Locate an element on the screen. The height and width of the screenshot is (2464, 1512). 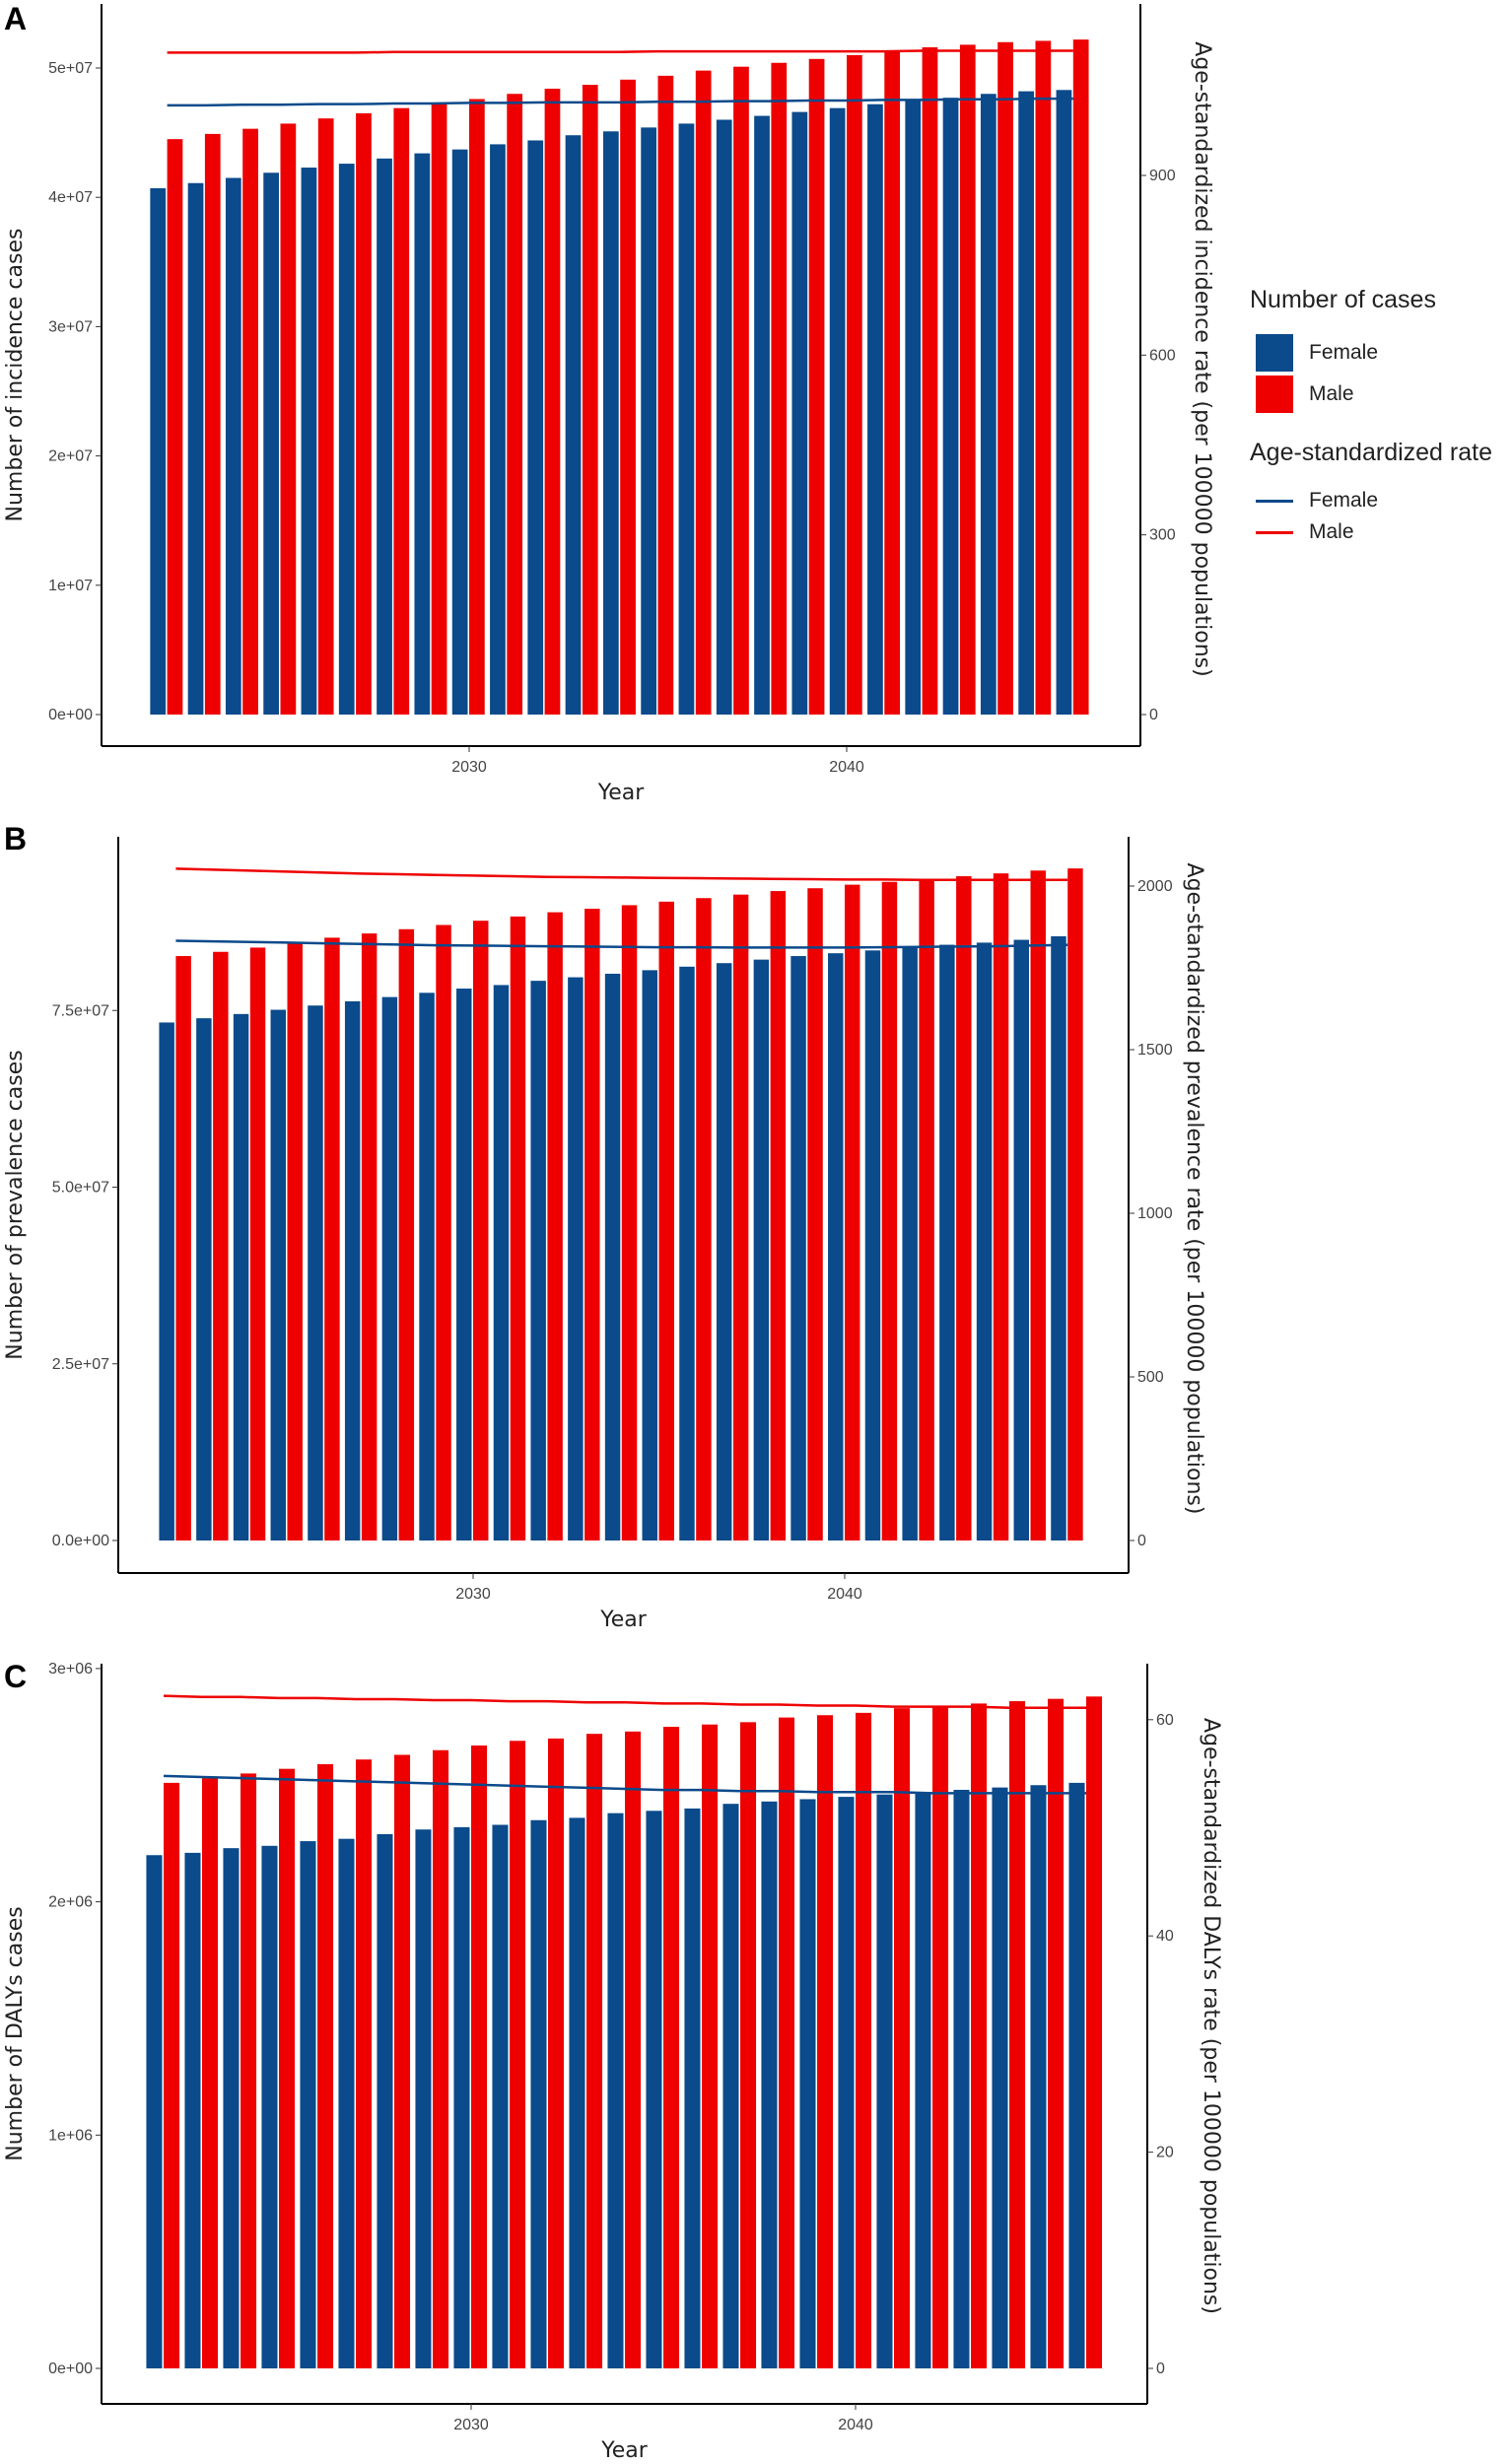
bar-male-2024 is located at coordinates (250, 421).